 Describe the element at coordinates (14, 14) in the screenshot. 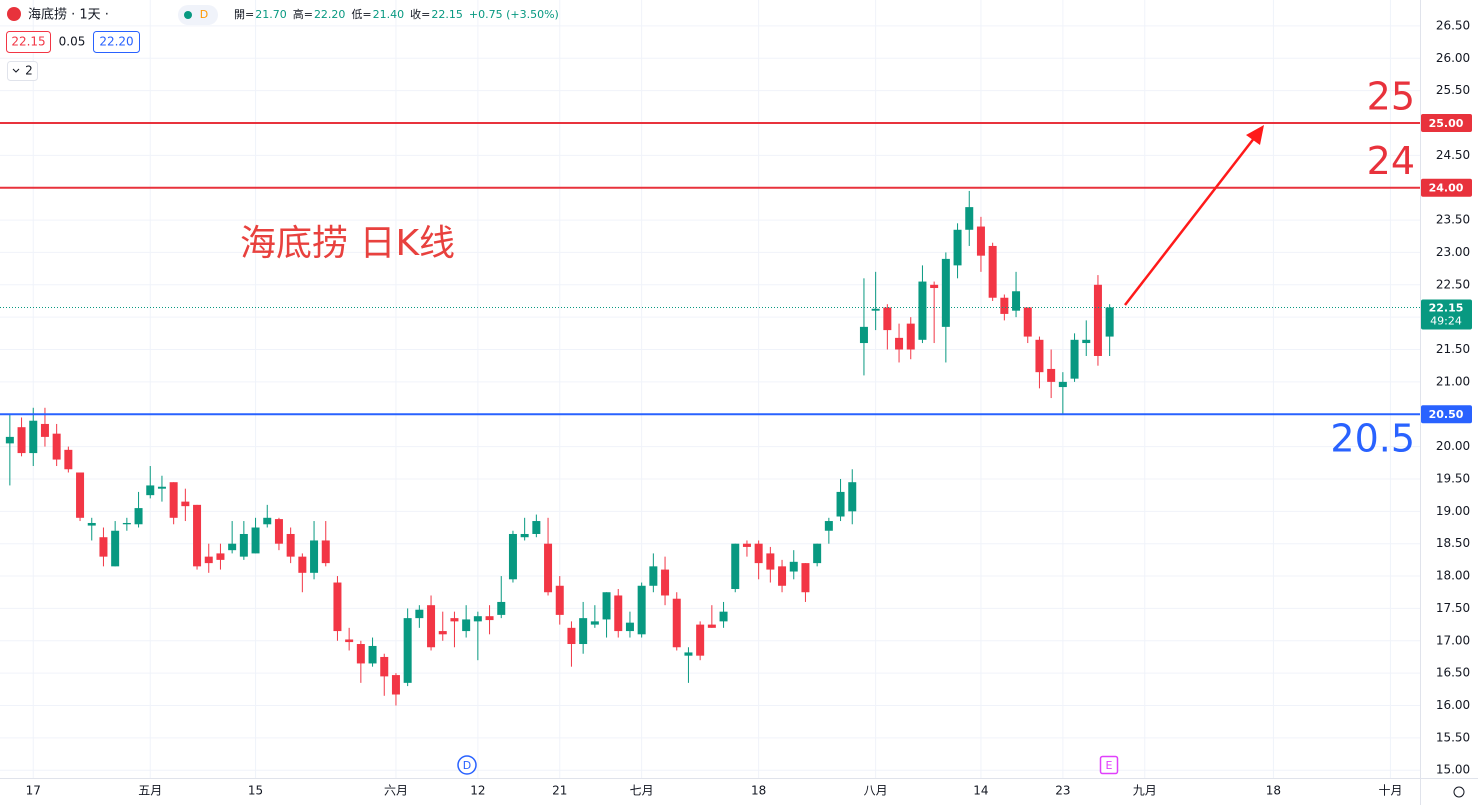

I see `symbol-icon` at that location.